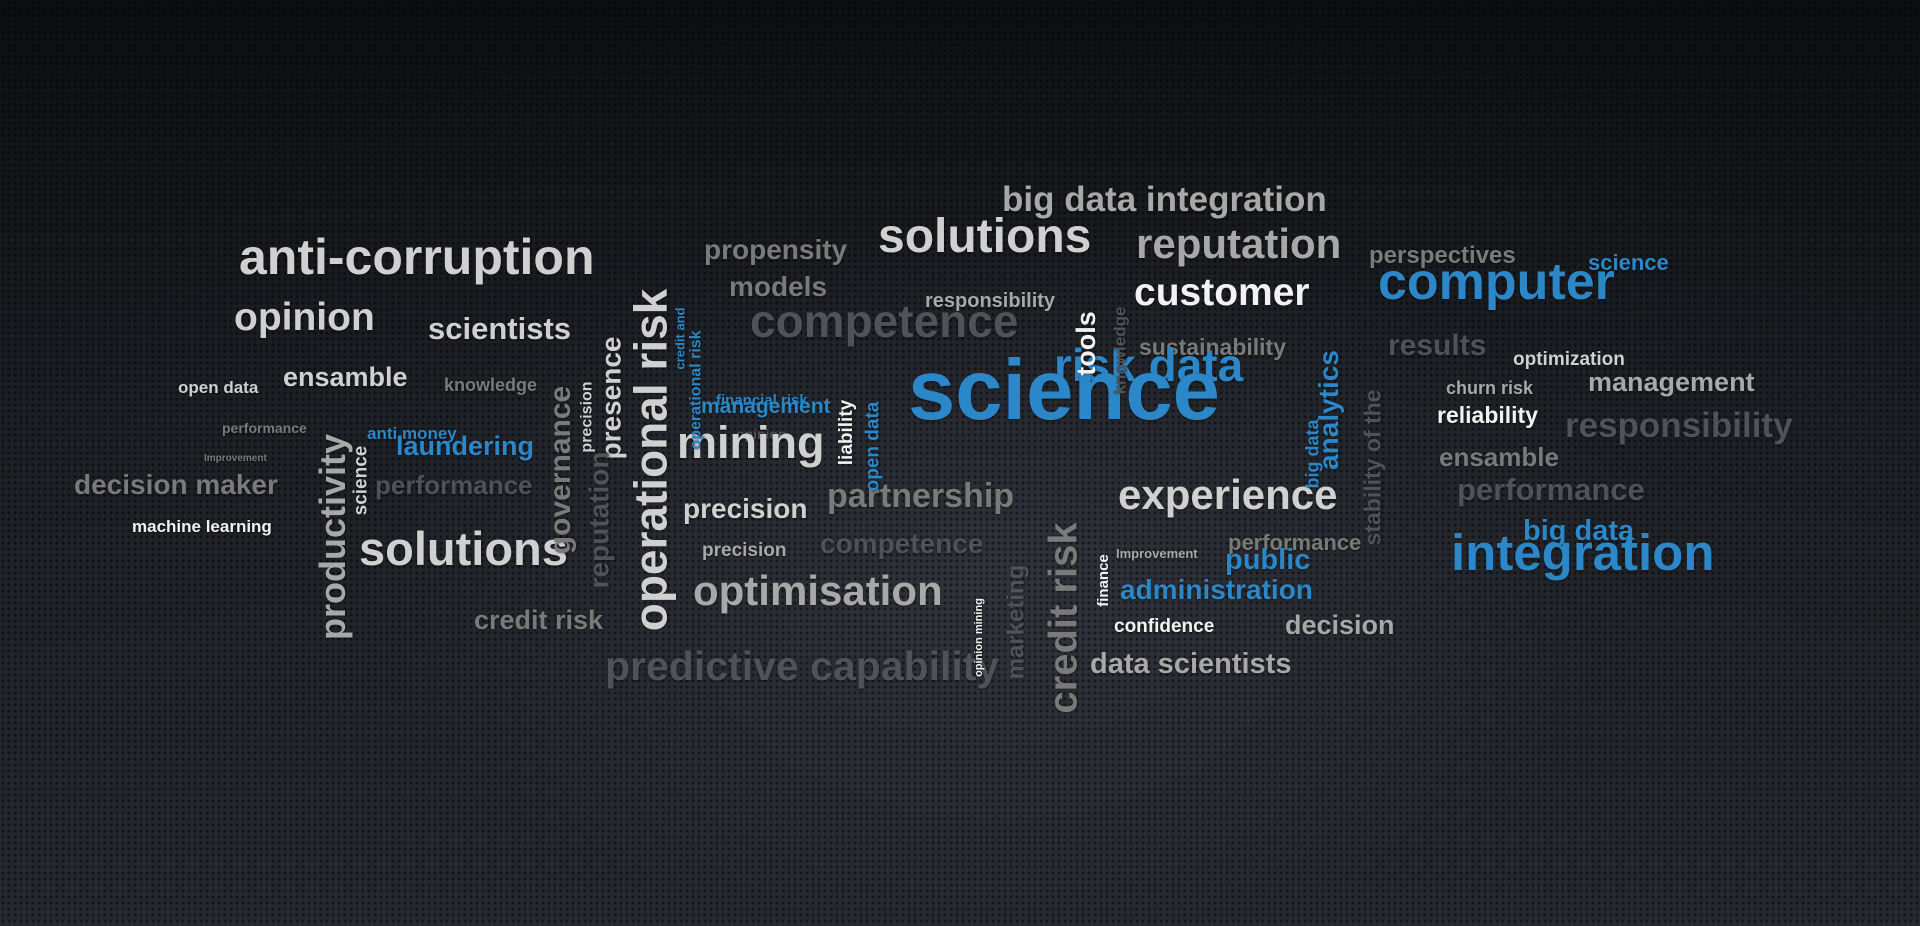 This screenshot has height=926, width=1920. I want to click on word-partnership: partnership, so click(921, 495).